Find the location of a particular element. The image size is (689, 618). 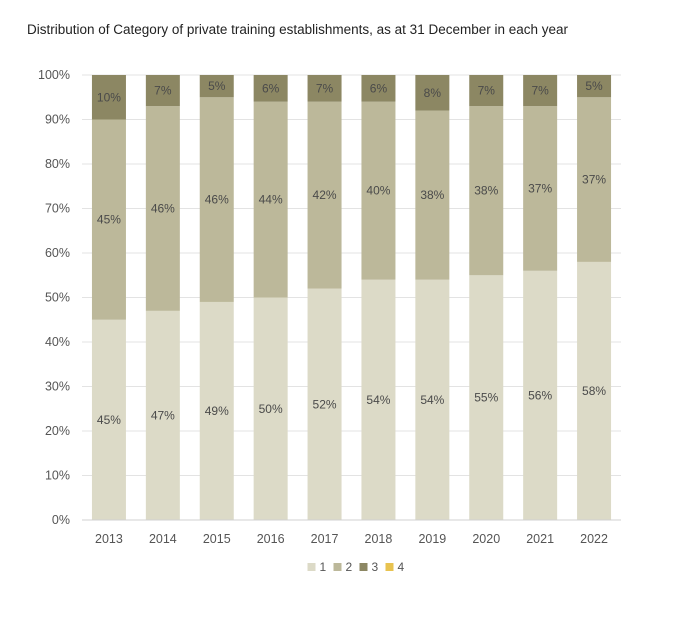

x-tick-label: 2015 is located at coordinates (217, 539).